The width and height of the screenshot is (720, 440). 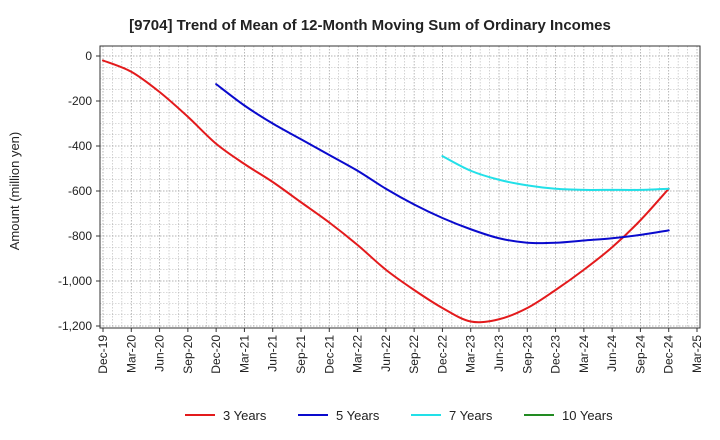 What do you see at coordinates (80, 101) in the screenshot?
I see `y-tick-label: -200` at bounding box center [80, 101].